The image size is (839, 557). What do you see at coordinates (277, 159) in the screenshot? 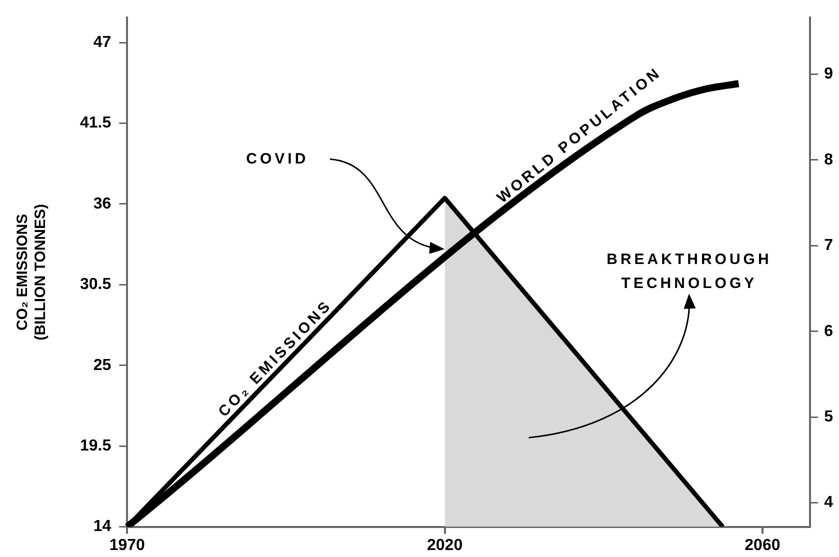
I see `annotation: COVID` at bounding box center [277, 159].